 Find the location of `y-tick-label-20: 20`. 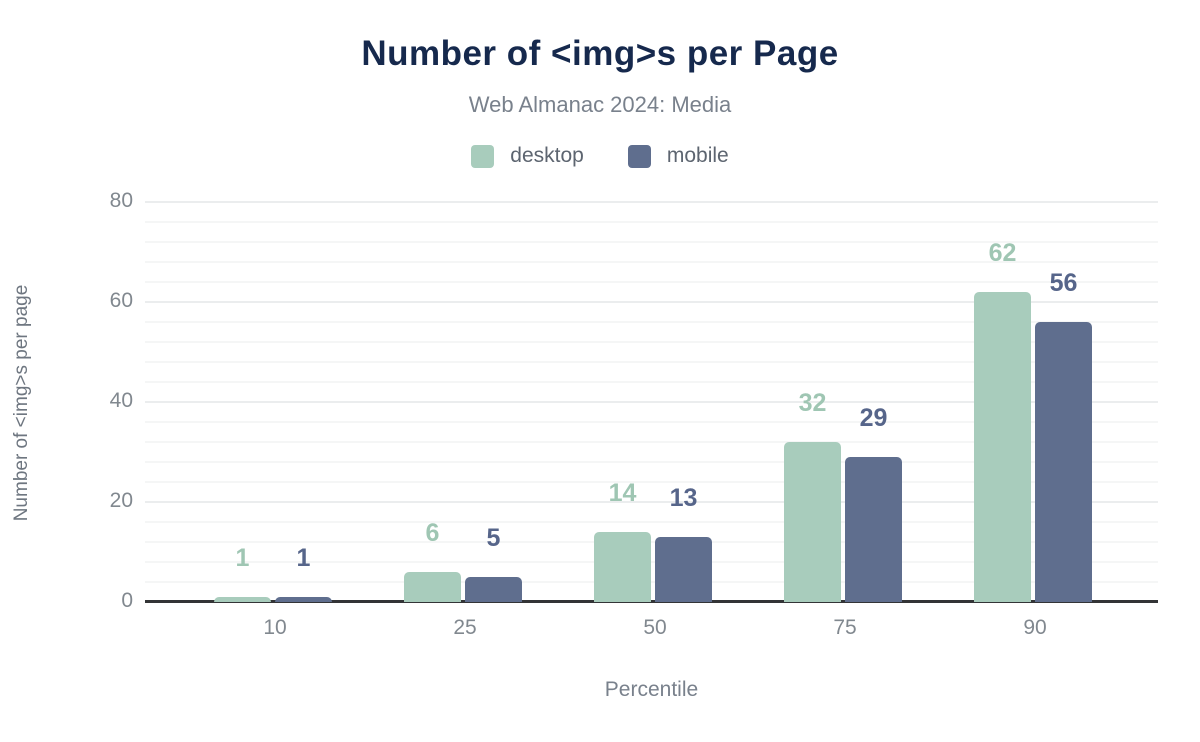

y-tick-label-20: 20 is located at coordinates (121, 500).